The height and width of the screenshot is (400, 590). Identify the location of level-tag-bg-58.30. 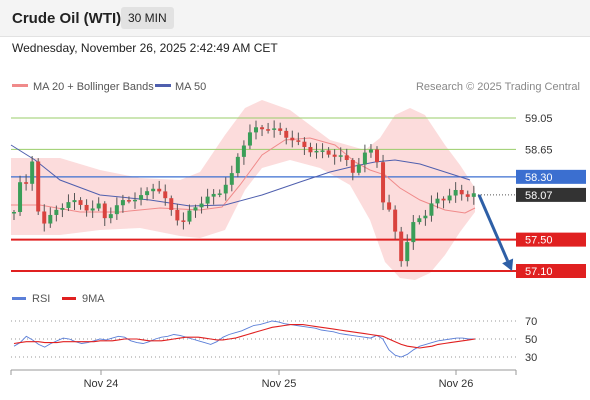
(551, 176).